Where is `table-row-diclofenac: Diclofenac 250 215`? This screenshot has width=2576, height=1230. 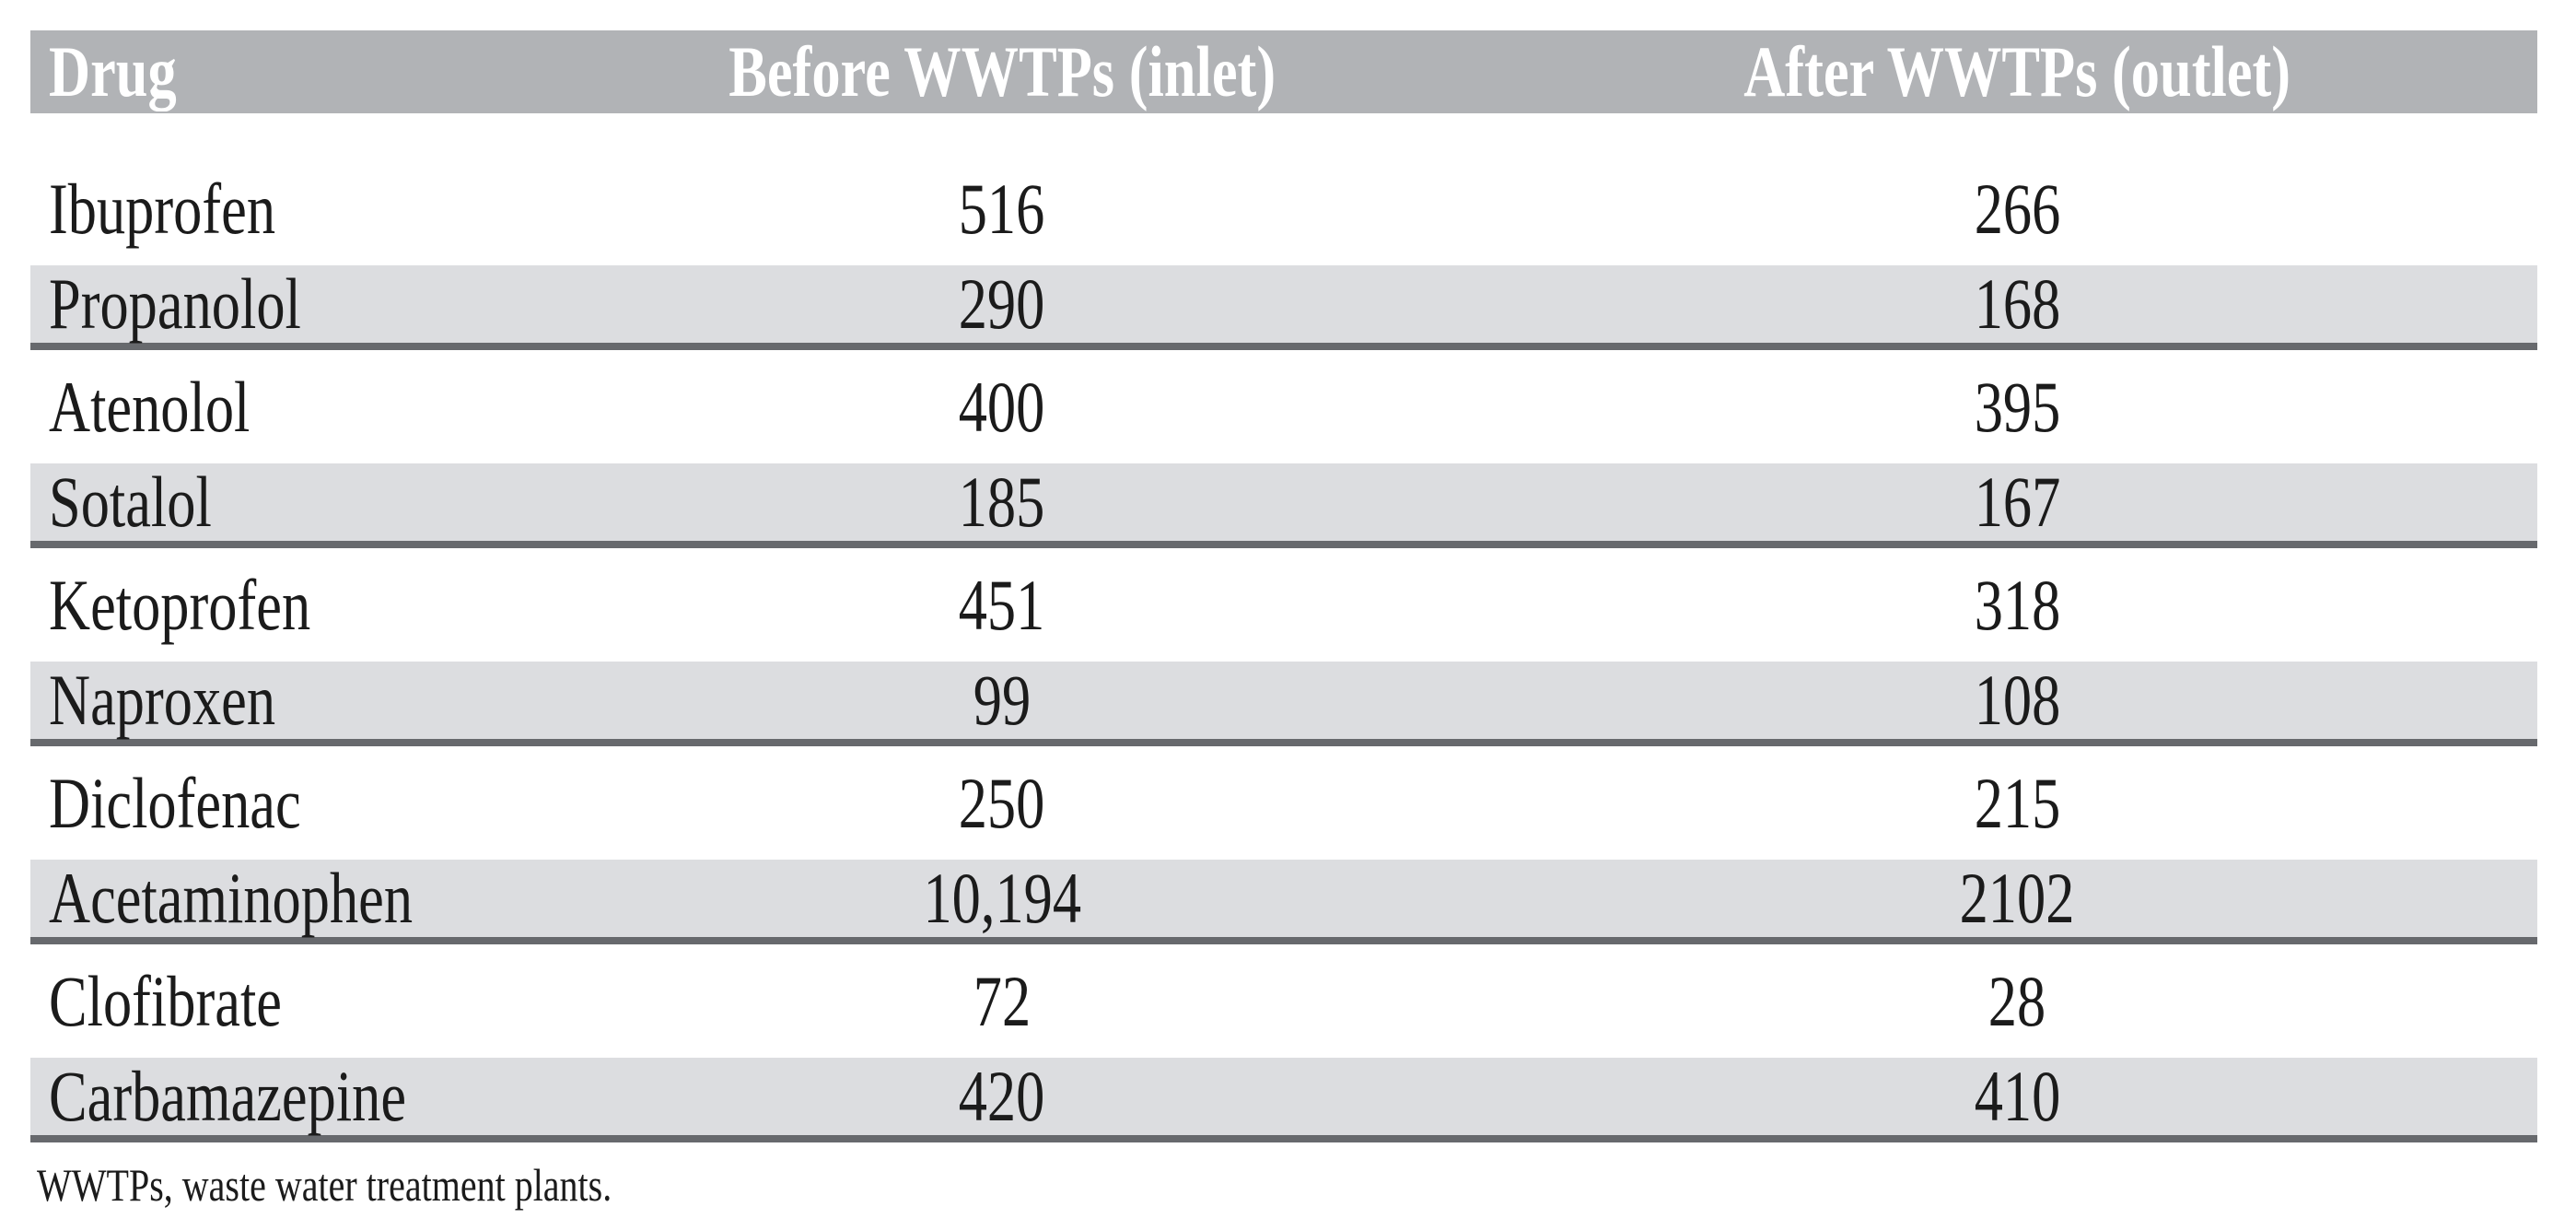
table-row-diclofenac: Diclofenac 250 215 is located at coordinates (1283, 803).